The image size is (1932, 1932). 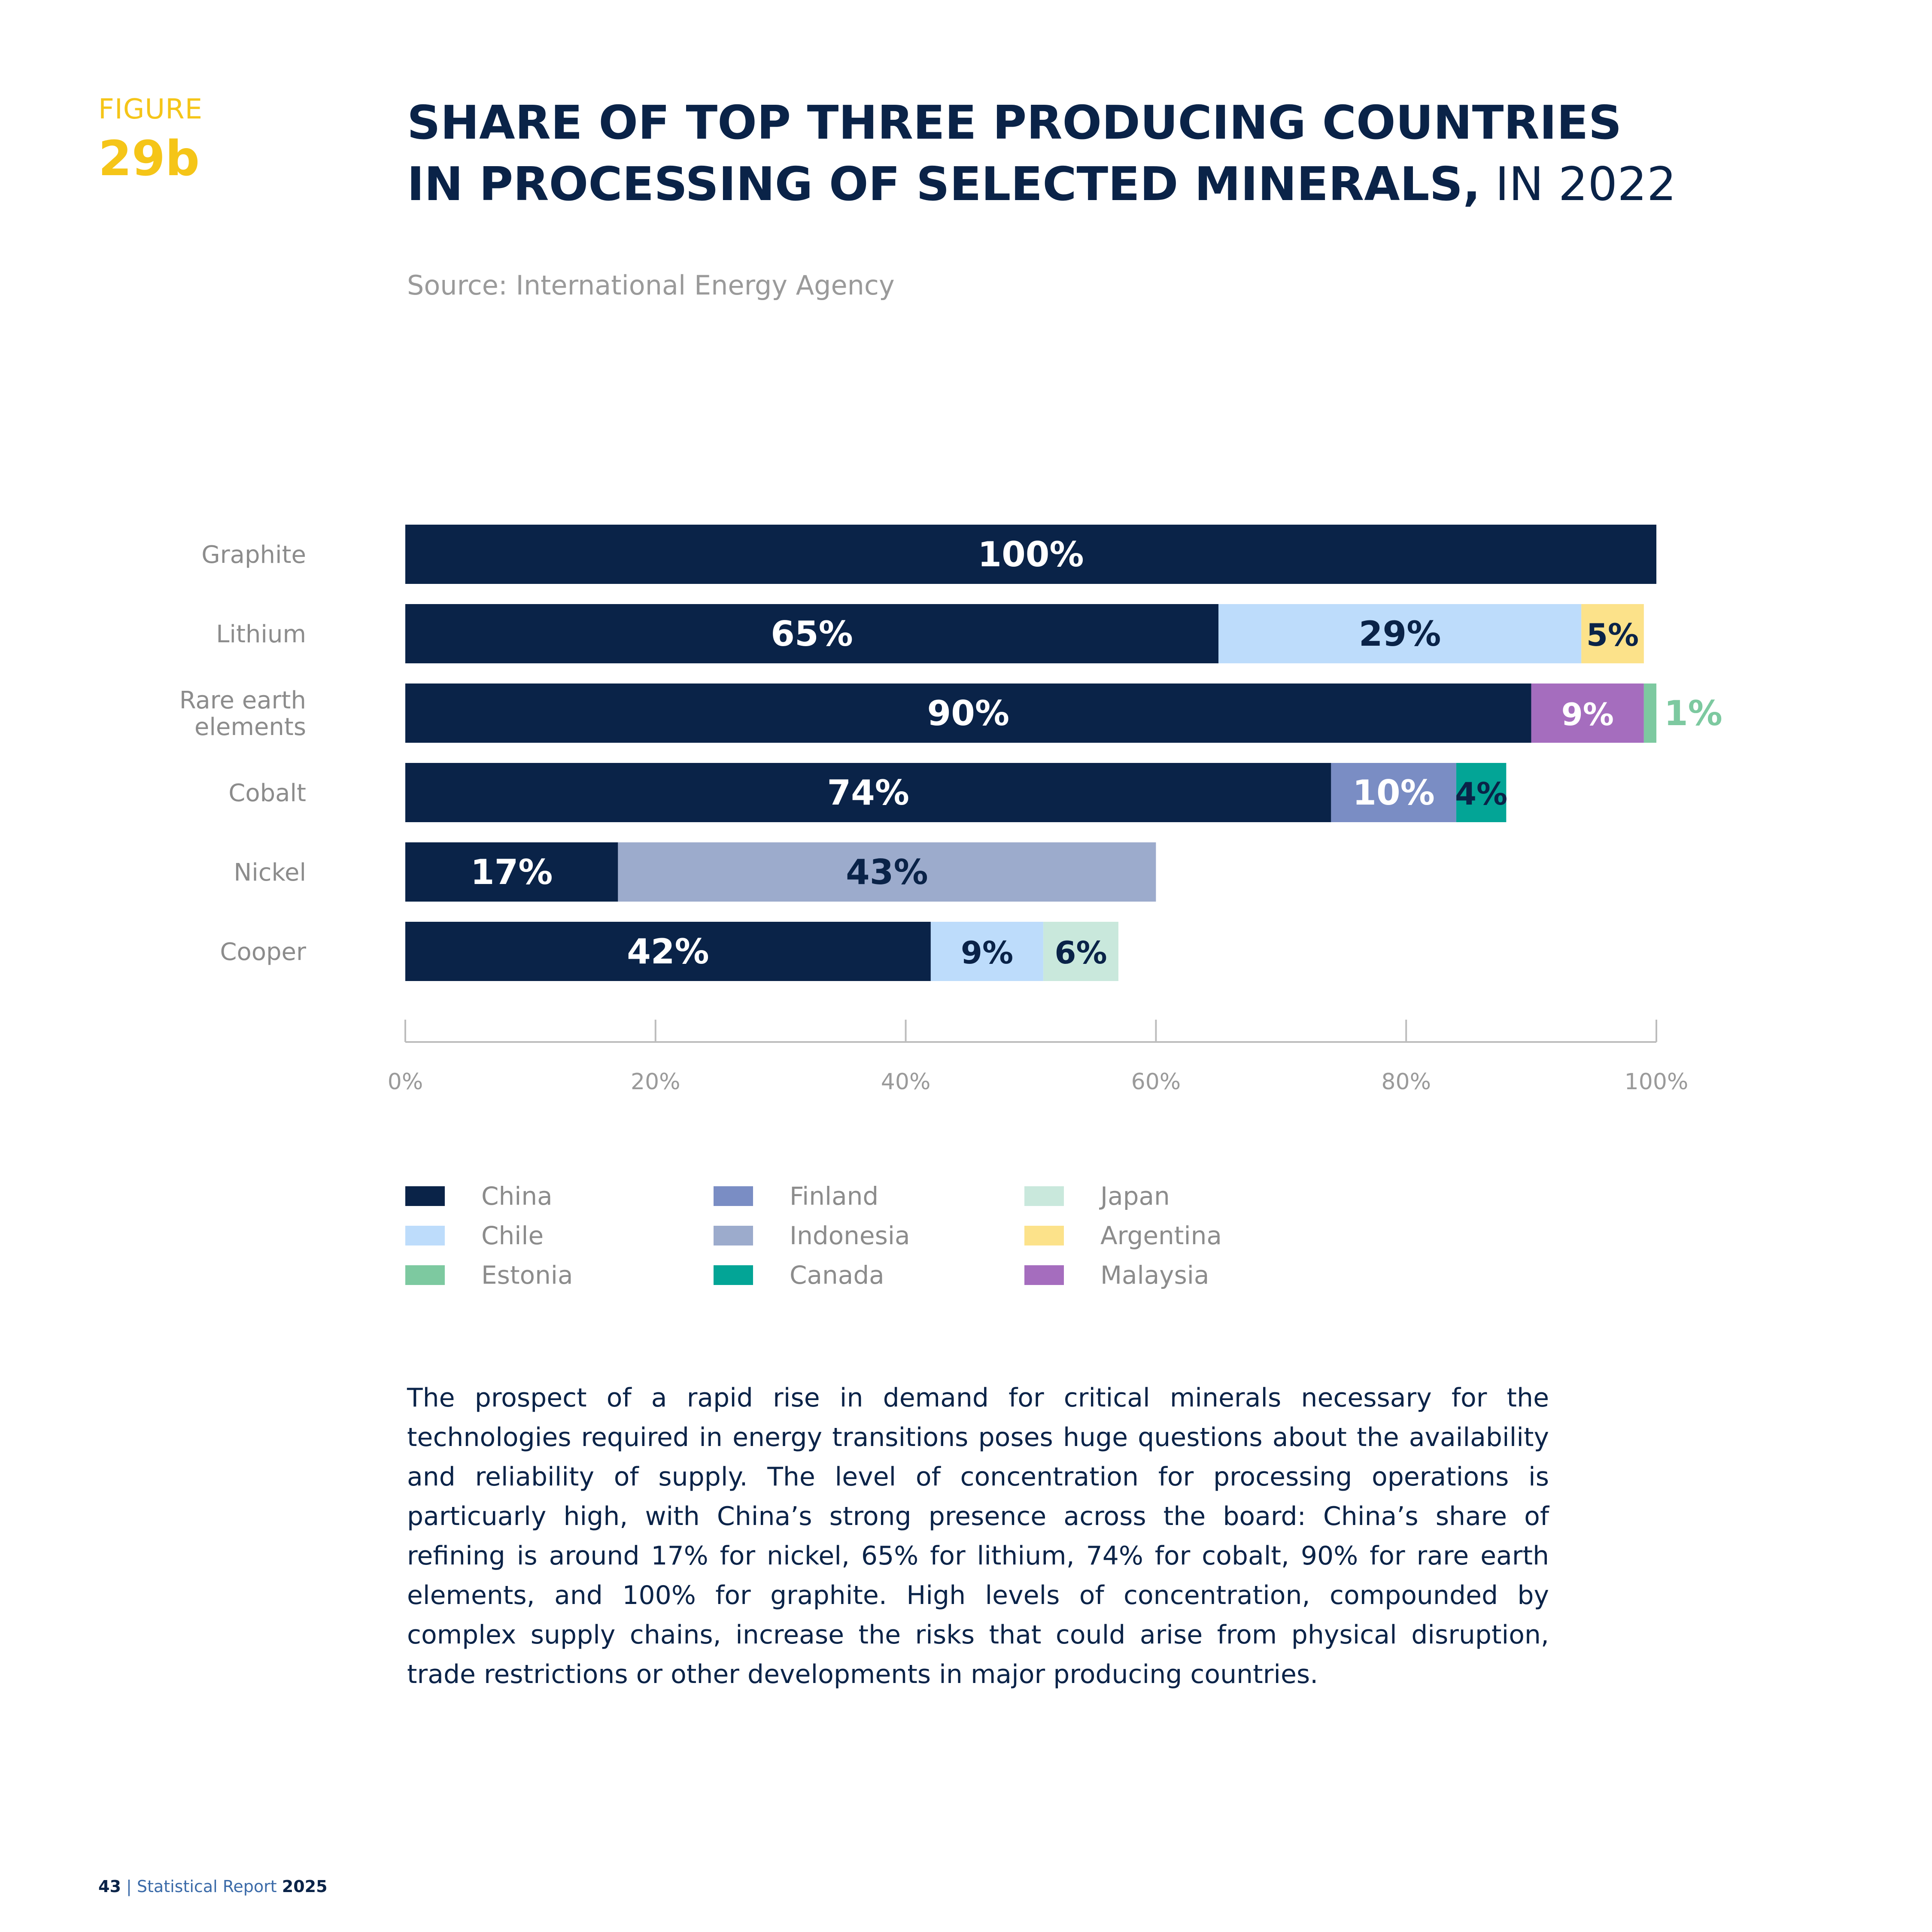 I want to click on bar-segment-malaysia, so click(x=1587, y=713).